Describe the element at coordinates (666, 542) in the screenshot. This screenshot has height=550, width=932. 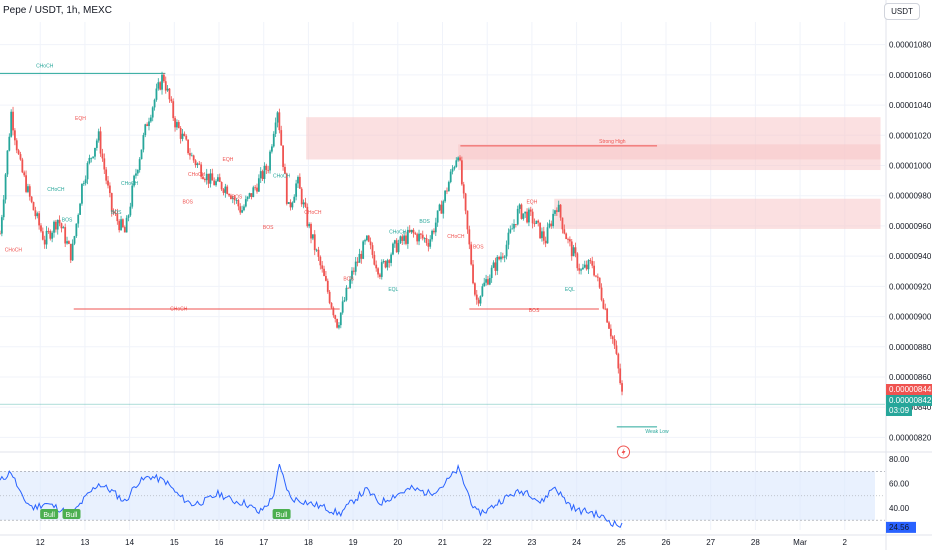
I see `x-tick-label: 26` at that location.